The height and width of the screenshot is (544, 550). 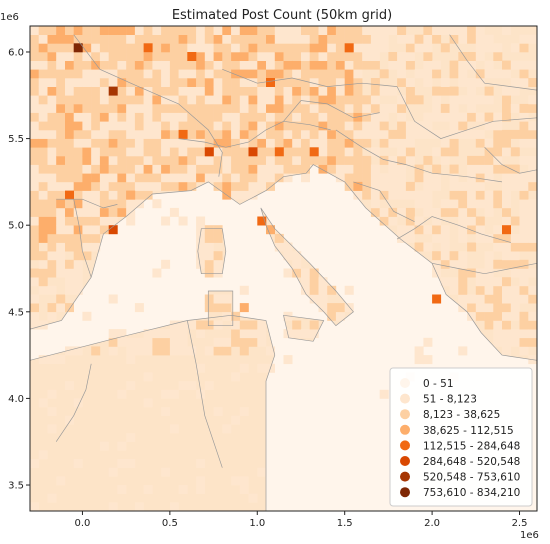 What do you see at coordinates (471, 446) in the screenshot?
I see `legend-label: 112,515 - 284,648` at bounding box center [471, 446].